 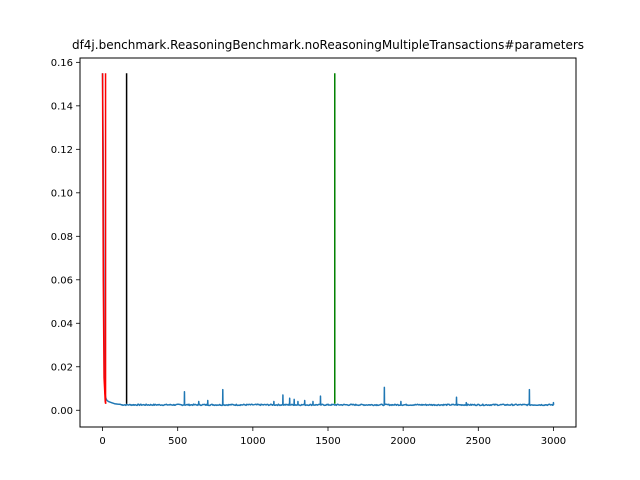 What do you see at coordinates (478, 441) in the screenshot?
I see `x-tick-label: 2500` at bounding box center [478, 441].